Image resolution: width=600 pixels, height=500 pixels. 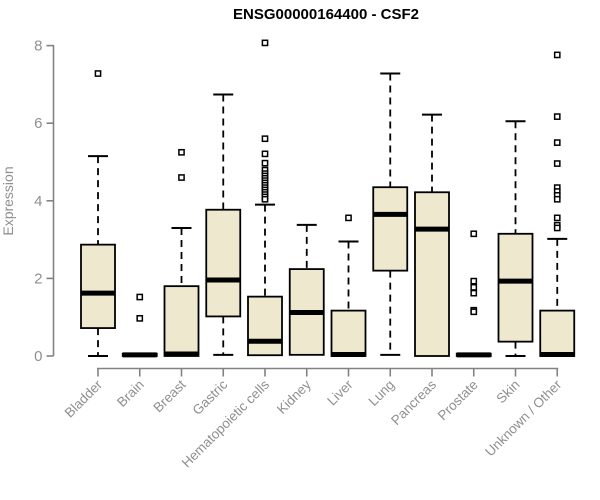 I want to click on boxplot-bladder, so click(x=98, y=213).